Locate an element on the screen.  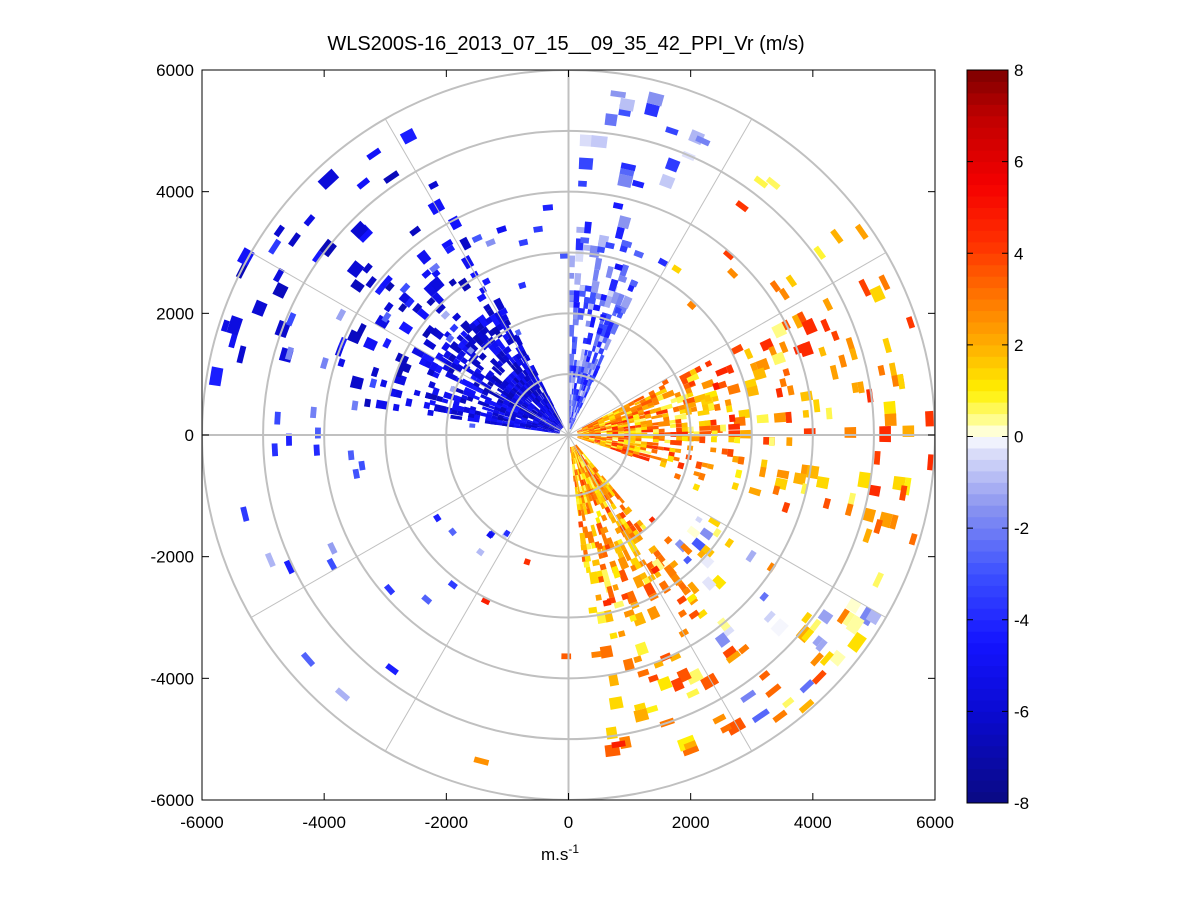
azimuth-spoke is located at coordinates (727, 344).